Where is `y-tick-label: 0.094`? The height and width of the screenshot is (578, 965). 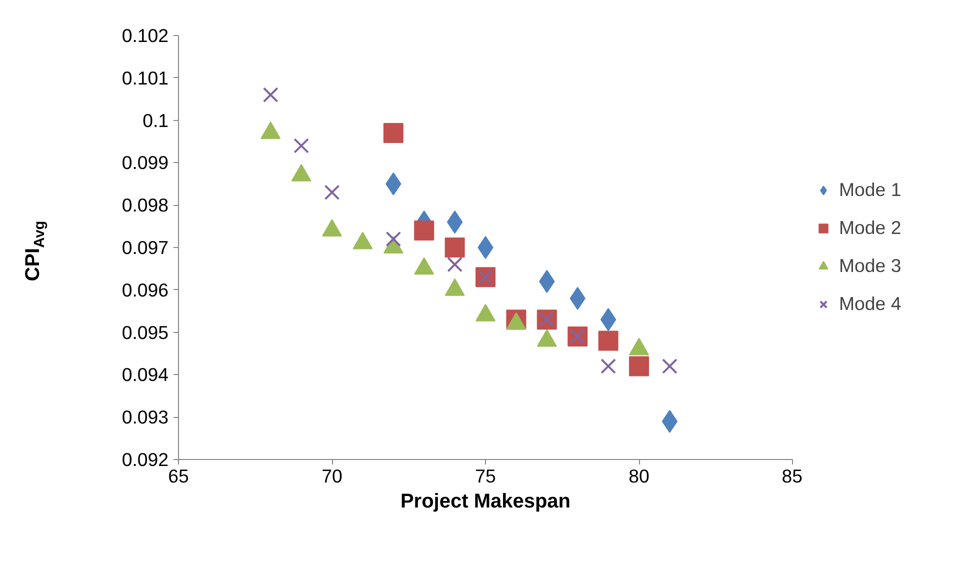
y-tick-label: 0.094 is located at coordinates (145, 375).